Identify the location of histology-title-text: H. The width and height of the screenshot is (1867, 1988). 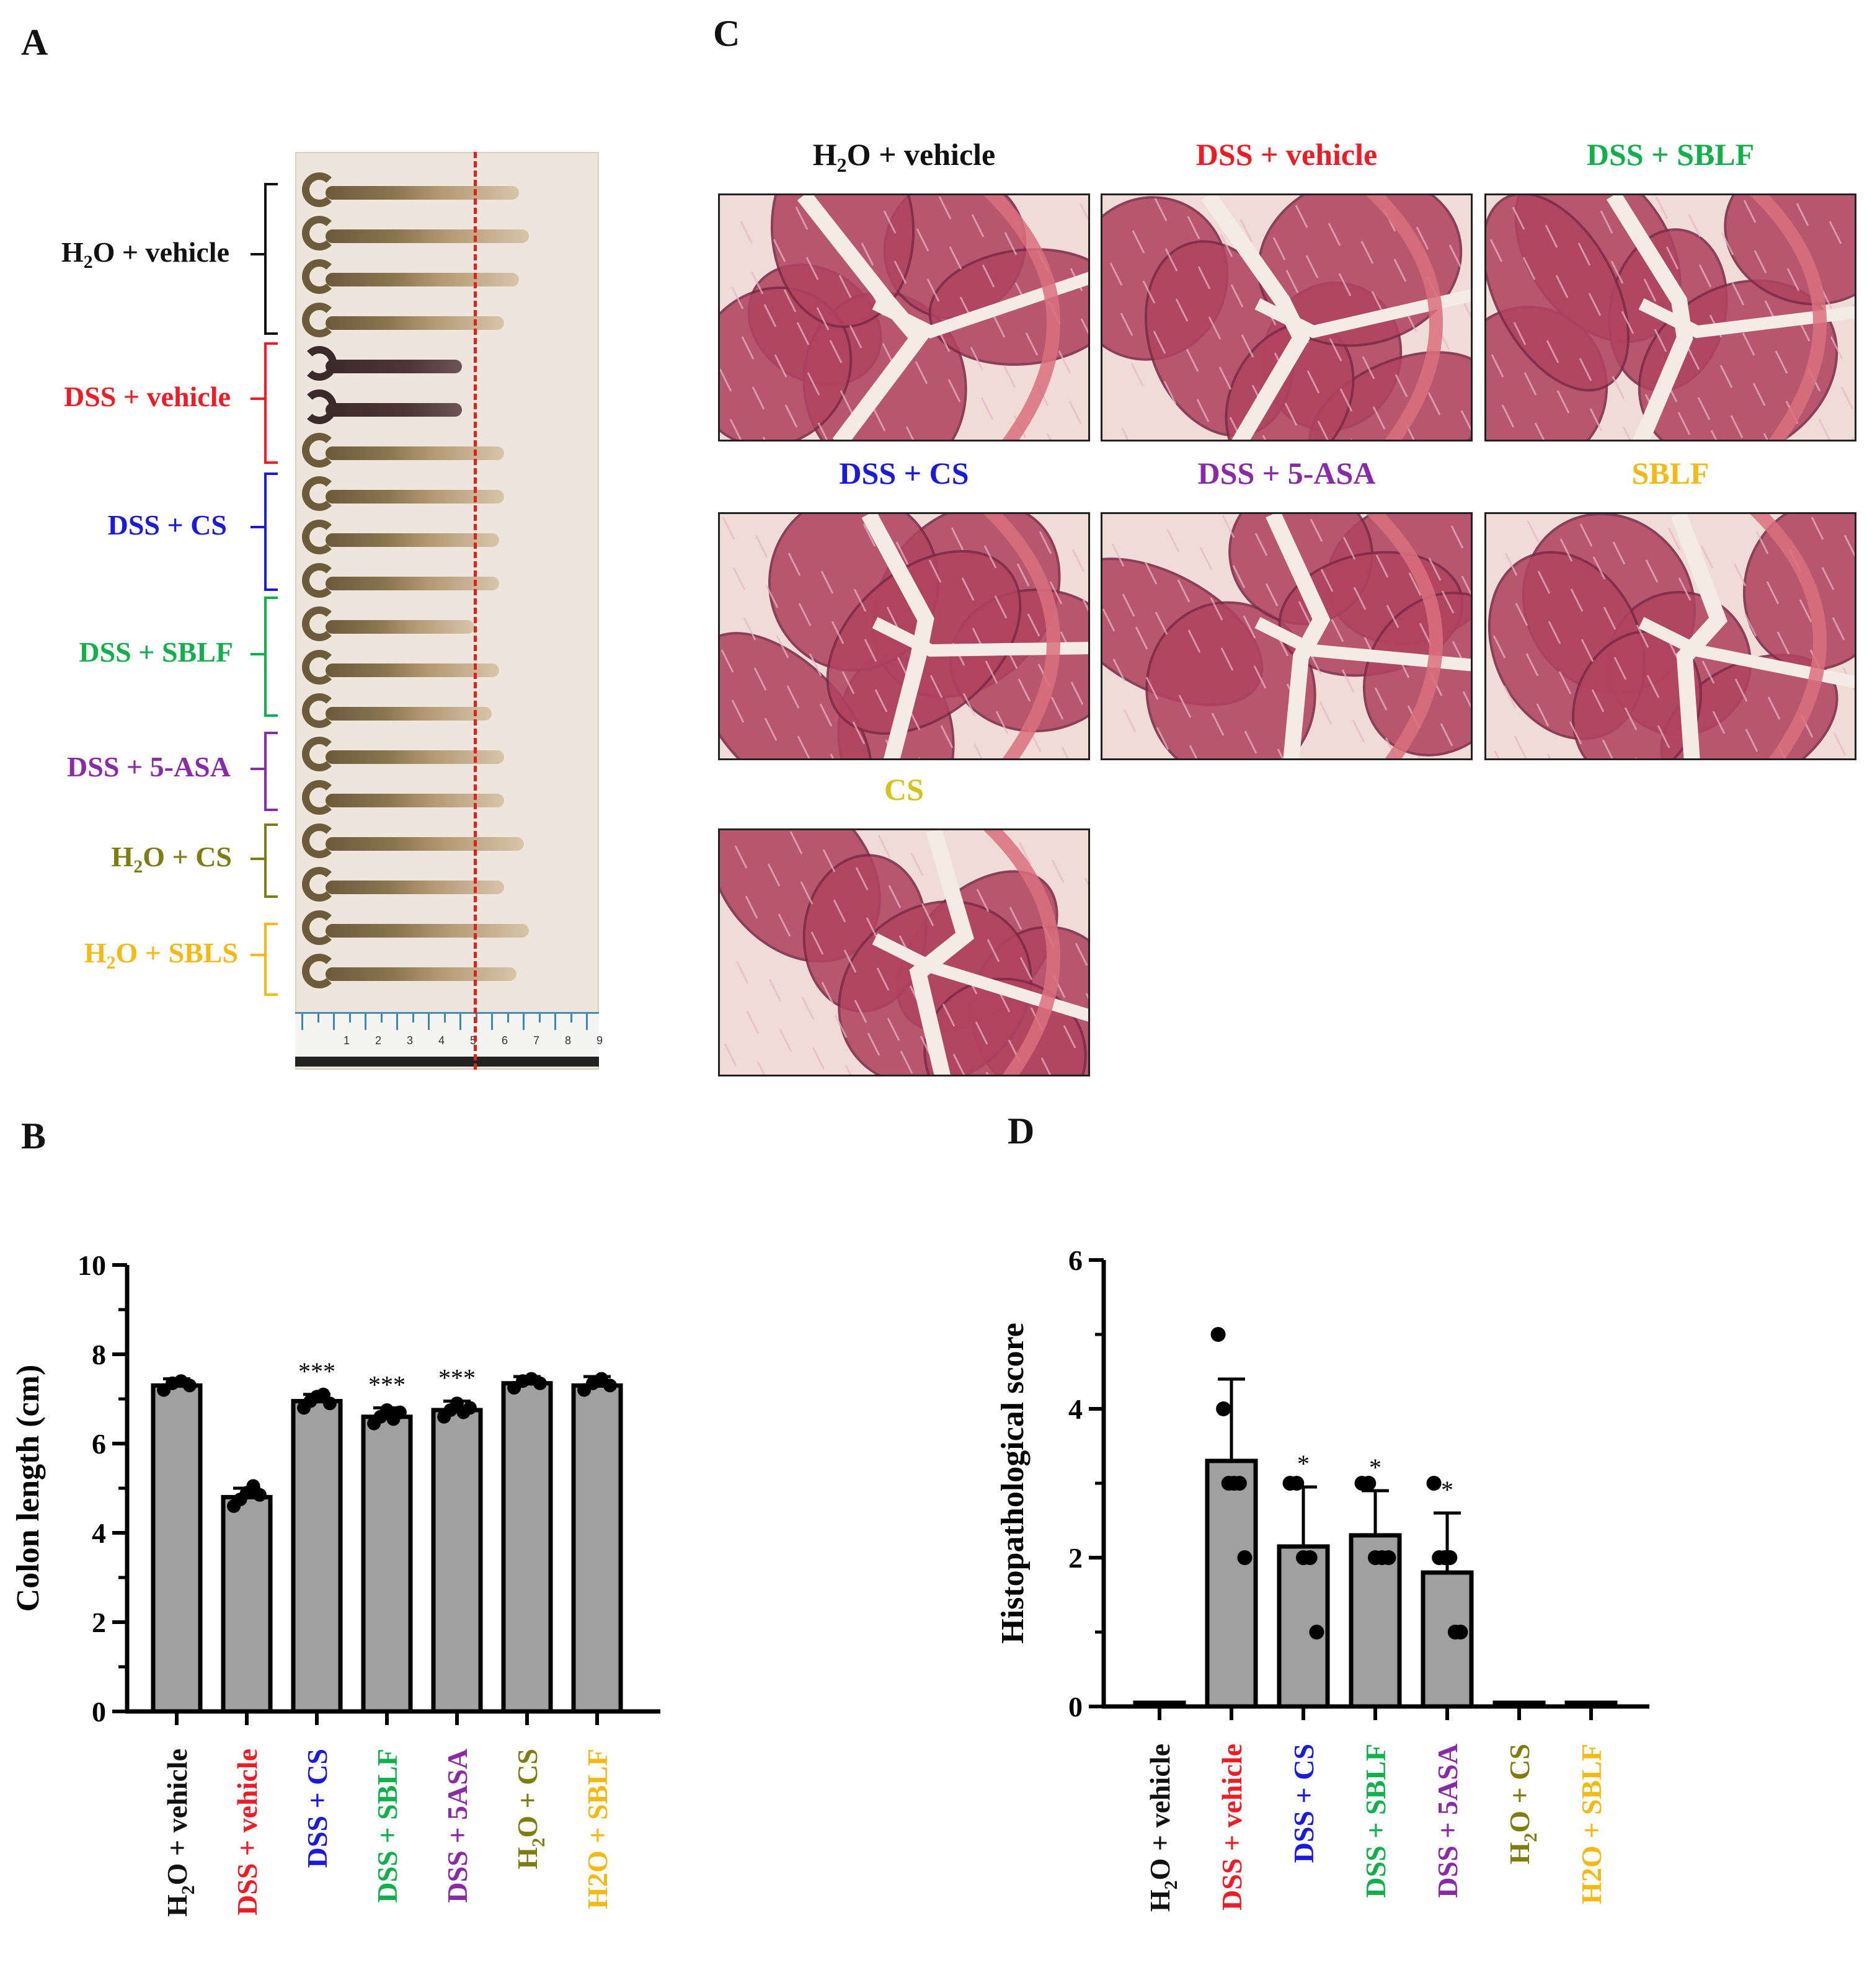
(824, 154).